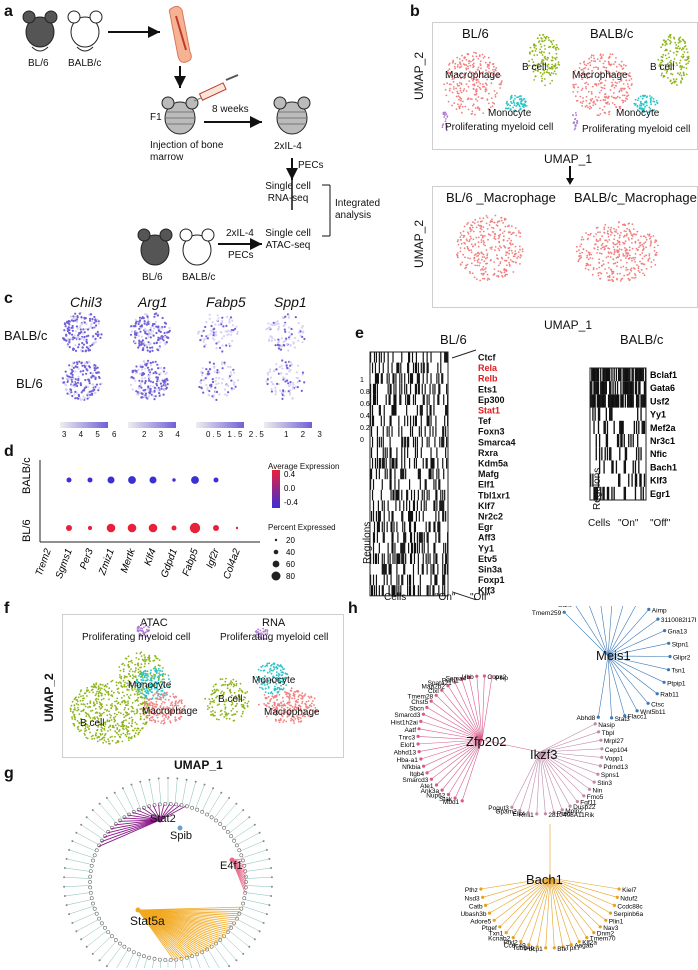 This screenshot has width=698, height=970. What do you see at coordinates (575, 125) in the screenshot?
I see `prolif-cells-right-point` at bounding box center [575, 125].